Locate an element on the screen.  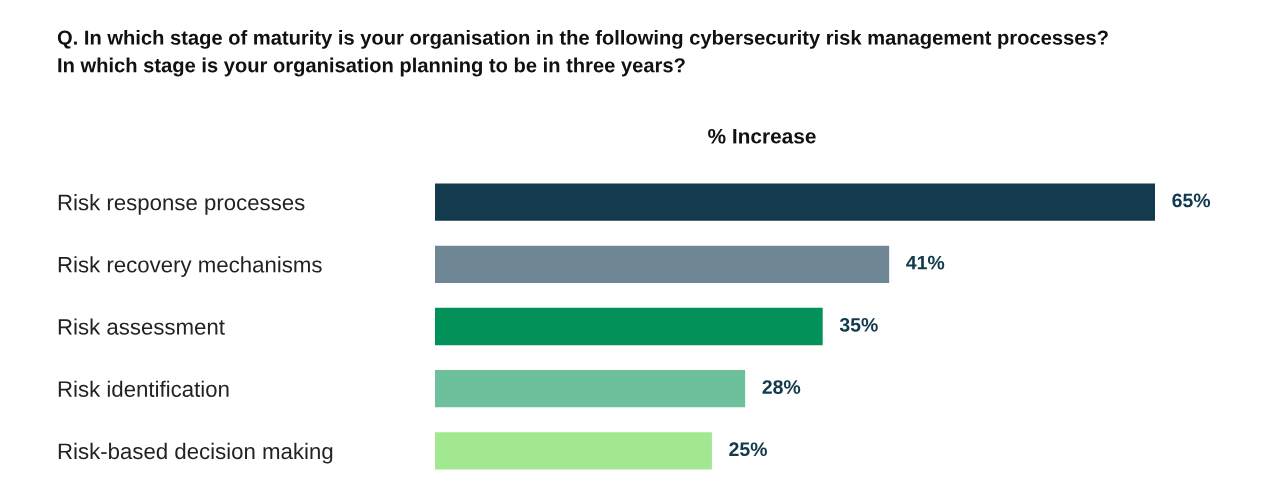
y-tick-label: Risk identification is located at coordinates (143, 388).